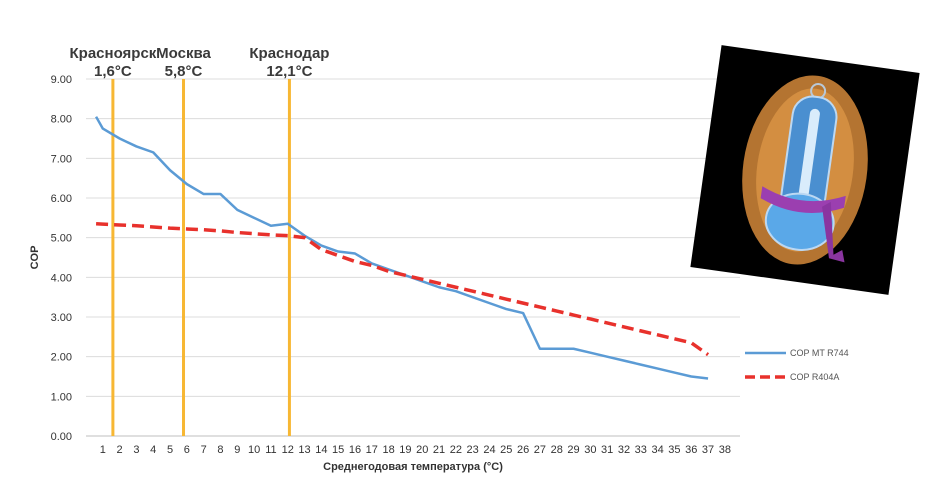  What do you see at coordinates (120, 450) in the screenshot?
I see `x-tick-label: 2` at bounding box center [120, 450].